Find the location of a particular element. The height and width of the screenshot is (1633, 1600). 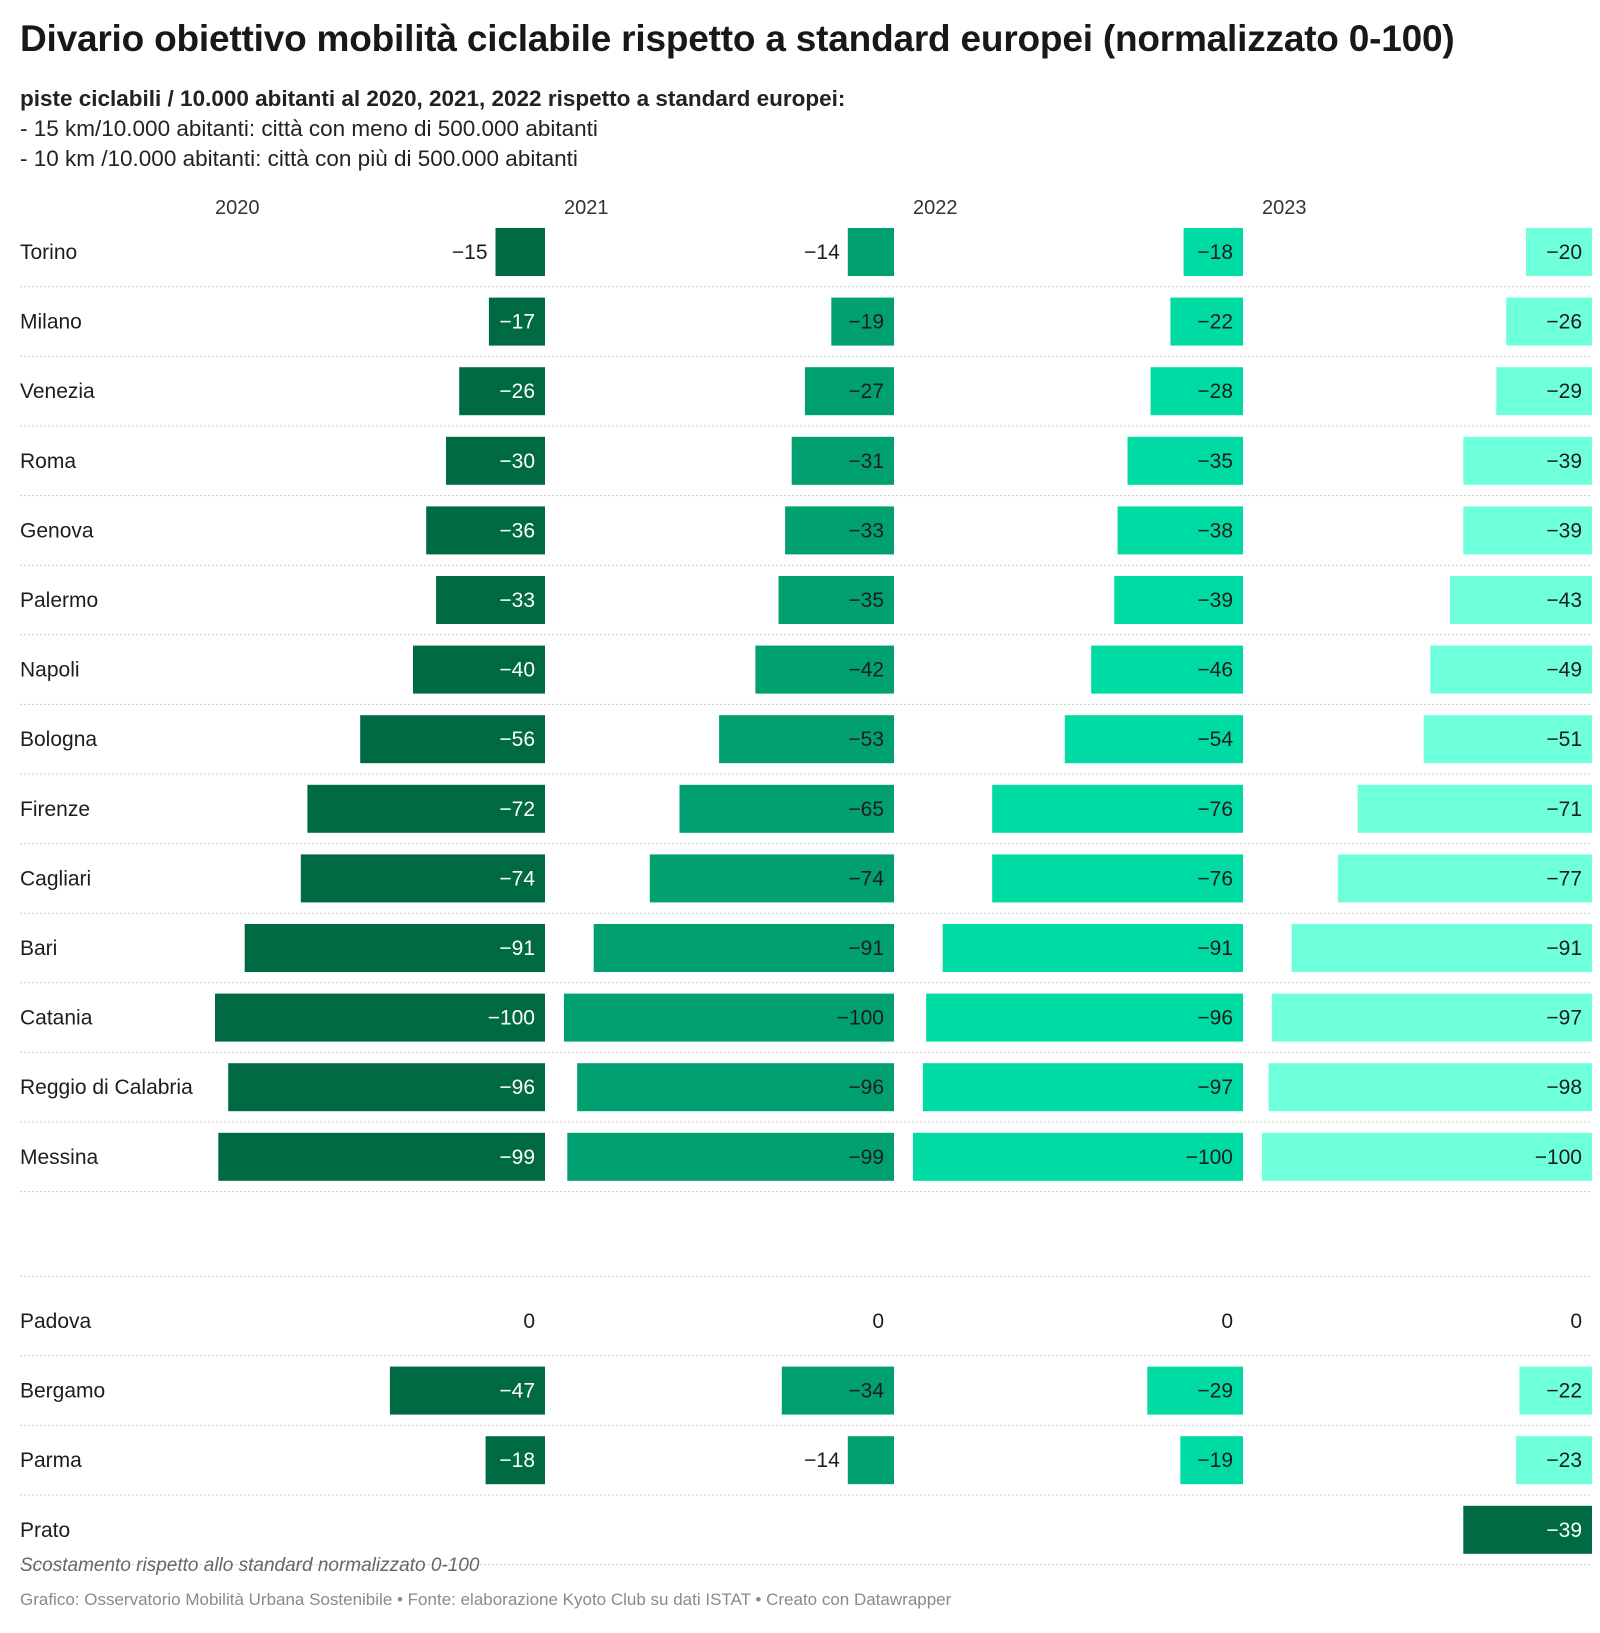

value-label-firenze-2022: −76 is located at coordinates (1215, 809).